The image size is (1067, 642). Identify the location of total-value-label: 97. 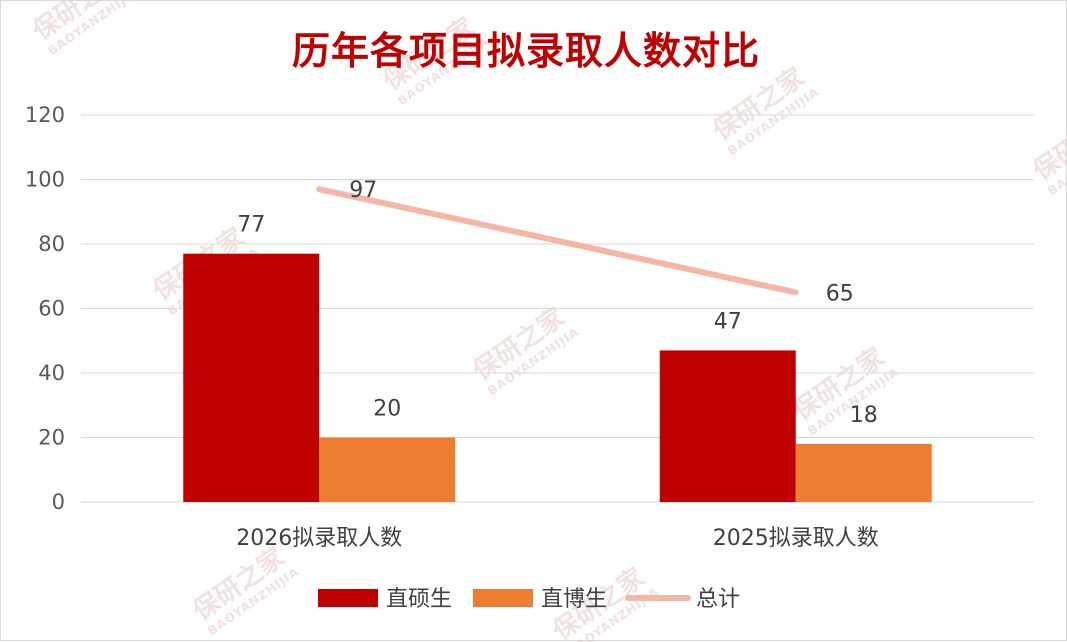
(363, 190).